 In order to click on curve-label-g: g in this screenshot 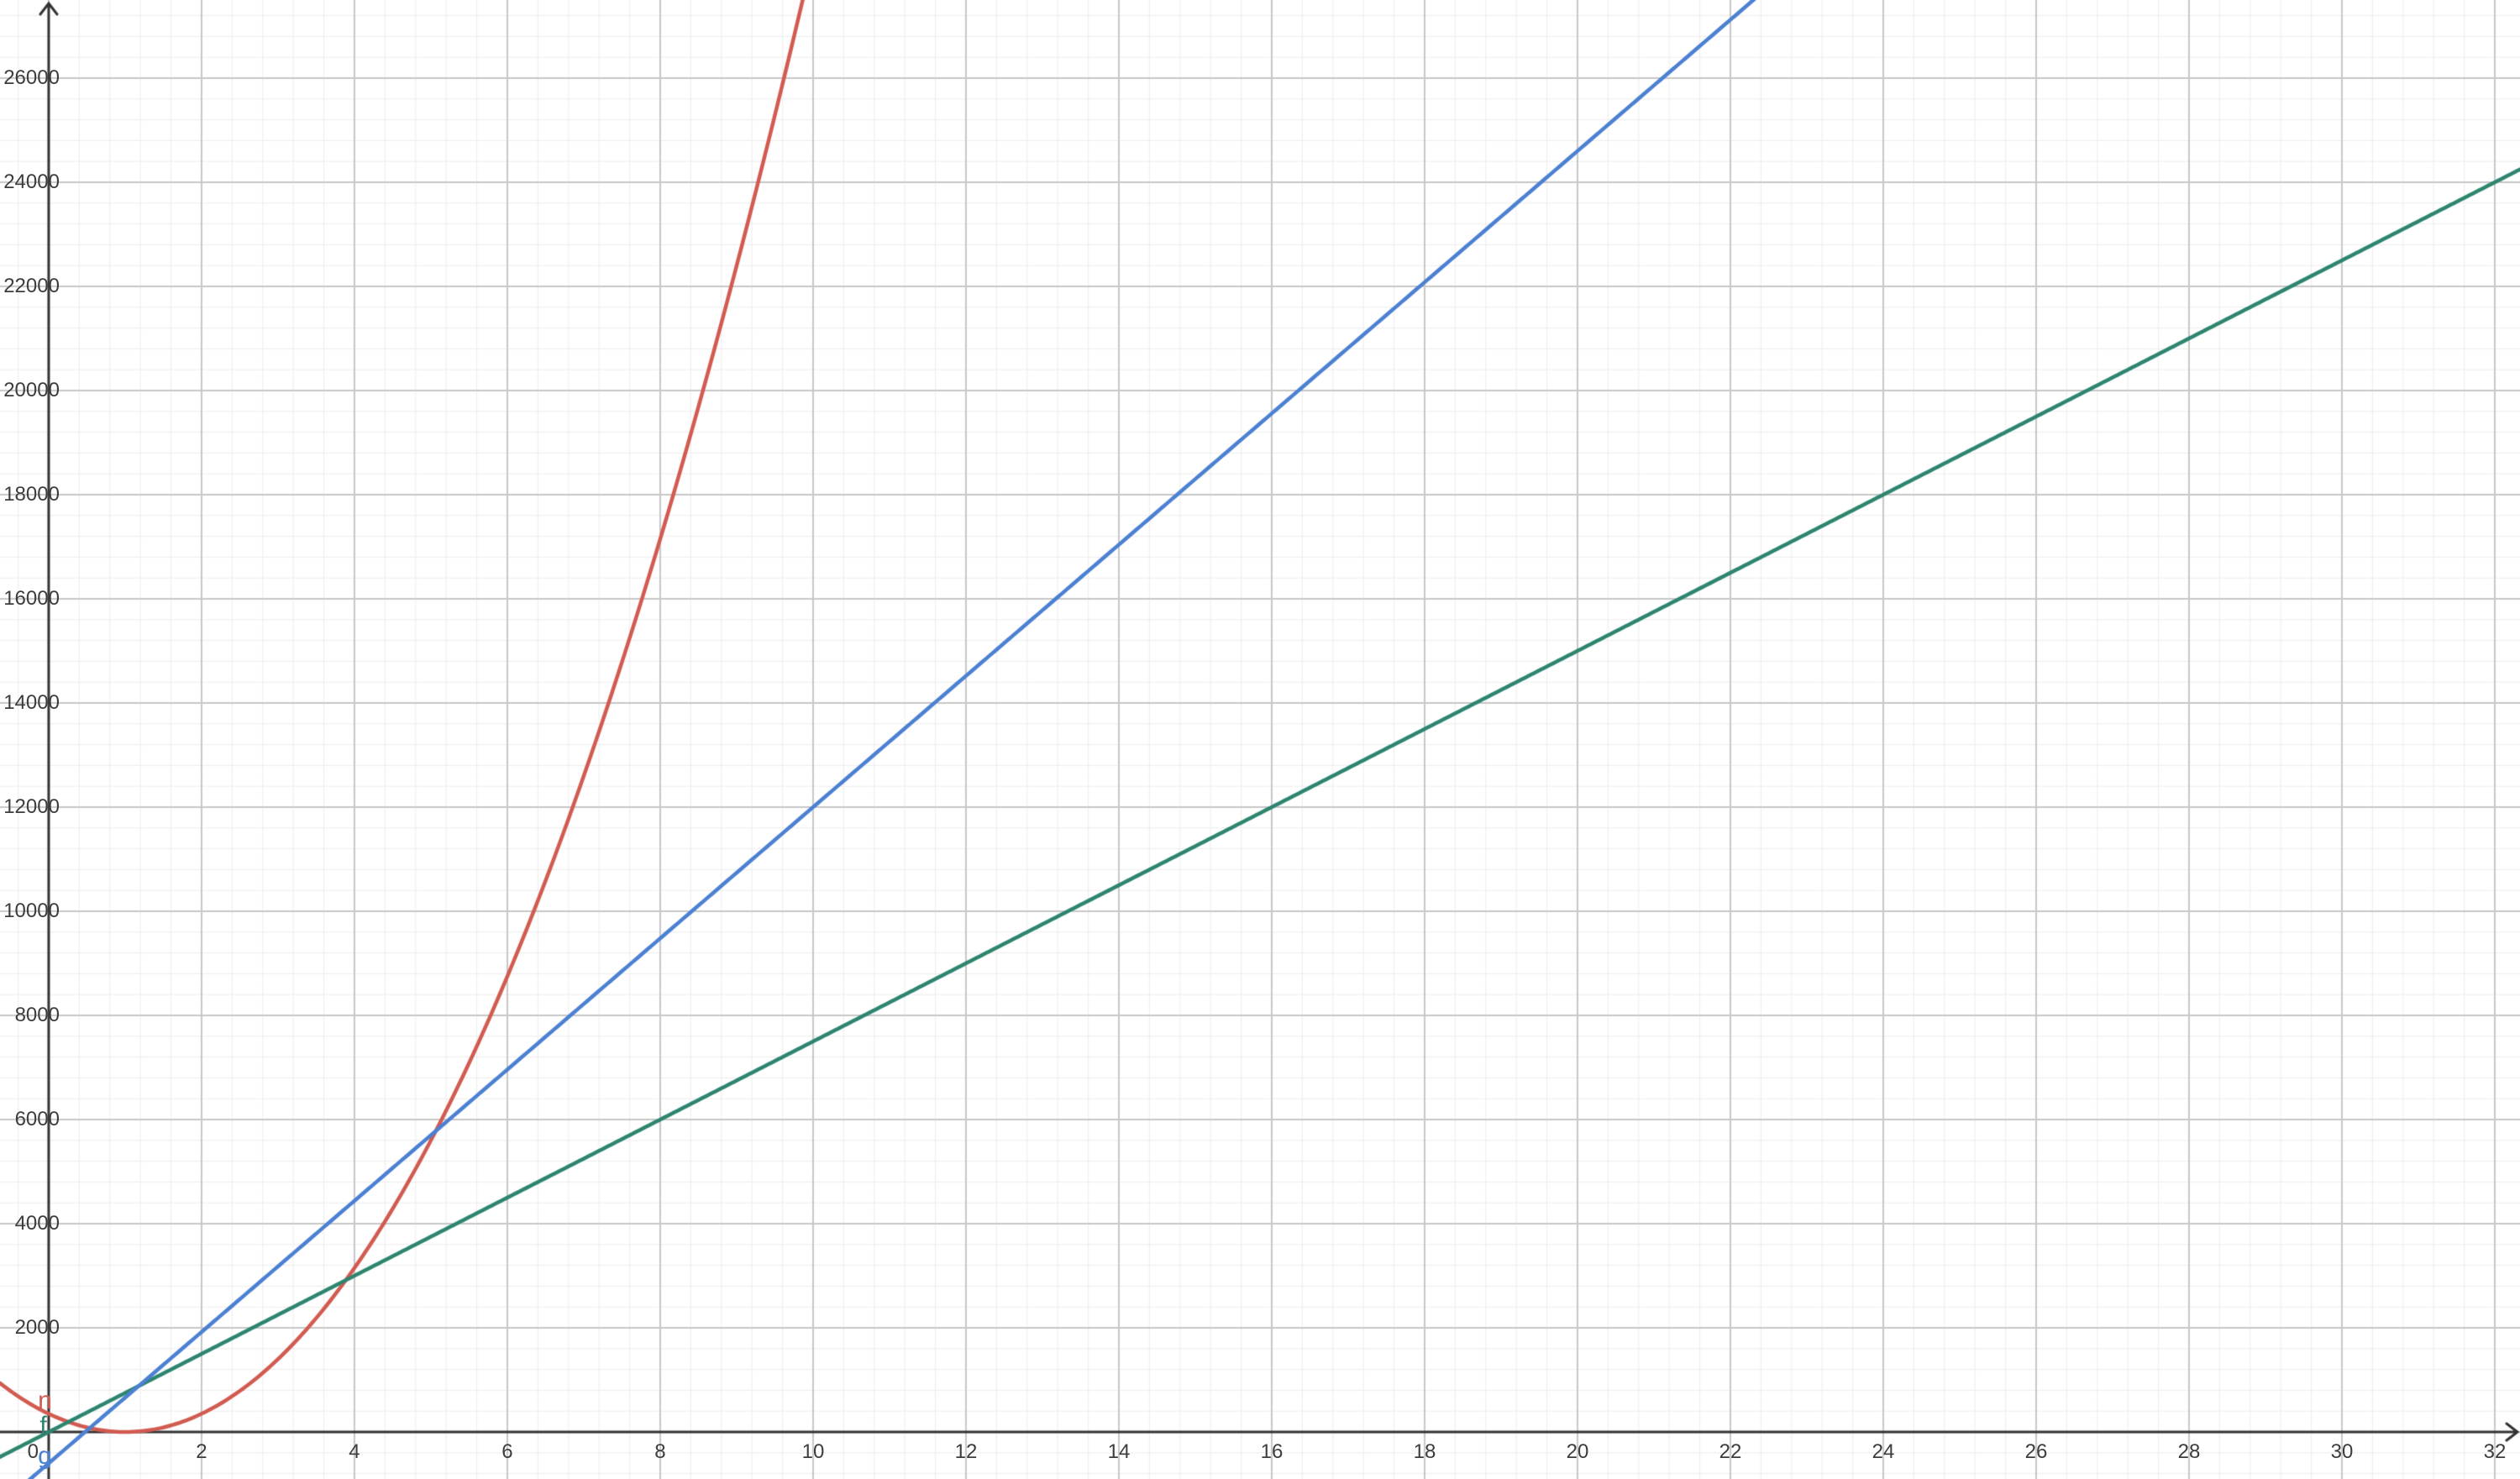, I will do `click(45, 1456)`.